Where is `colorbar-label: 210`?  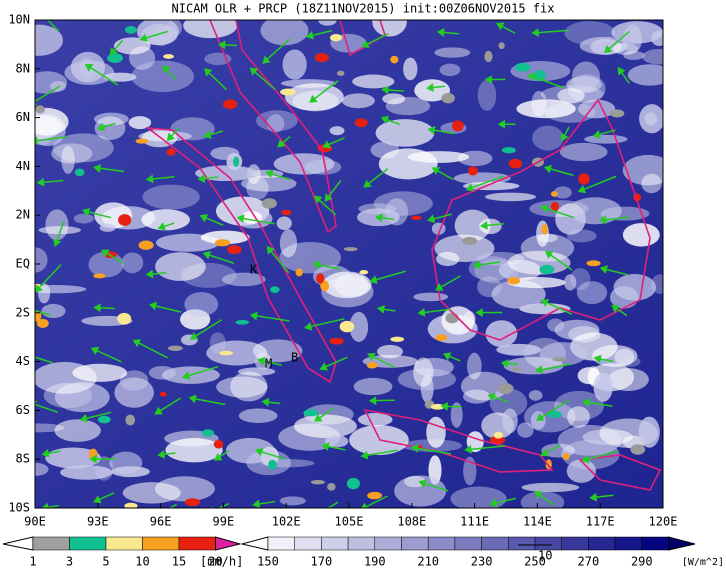 colorbar-label: 210 is located at coordinates (428, 562).